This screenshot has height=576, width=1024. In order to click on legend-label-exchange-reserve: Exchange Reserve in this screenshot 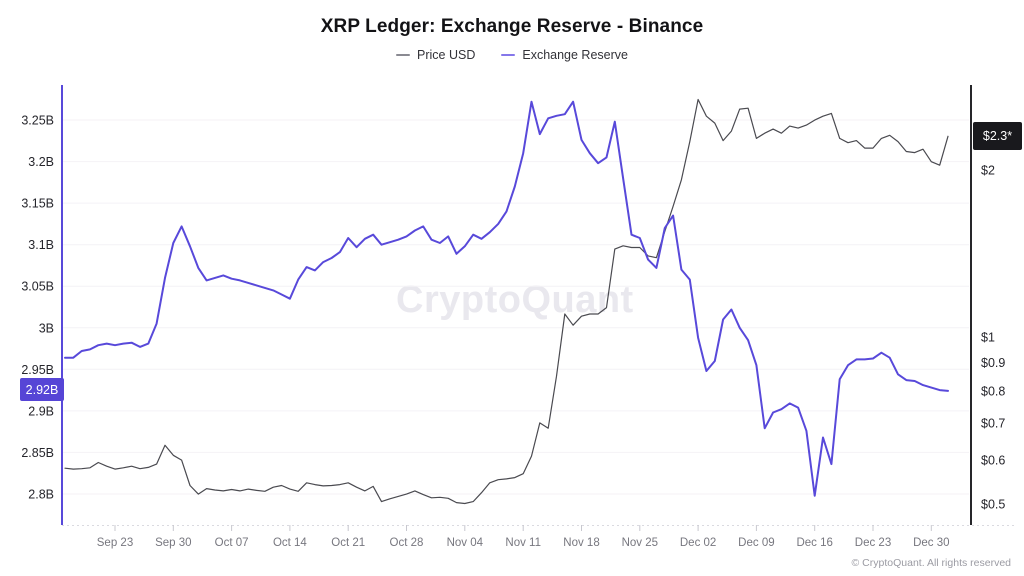, I will do `click(575, 55)`.